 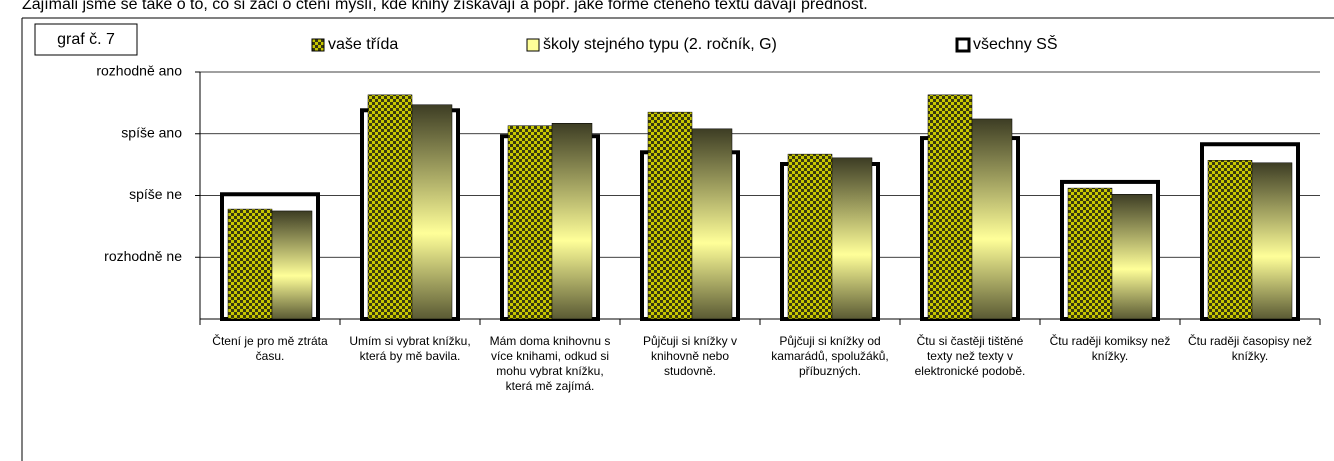 What do you see at coordinates (363, 44) in the screenshot?
I see `legend-label: vaše třída` at bounding box center [363, 44].